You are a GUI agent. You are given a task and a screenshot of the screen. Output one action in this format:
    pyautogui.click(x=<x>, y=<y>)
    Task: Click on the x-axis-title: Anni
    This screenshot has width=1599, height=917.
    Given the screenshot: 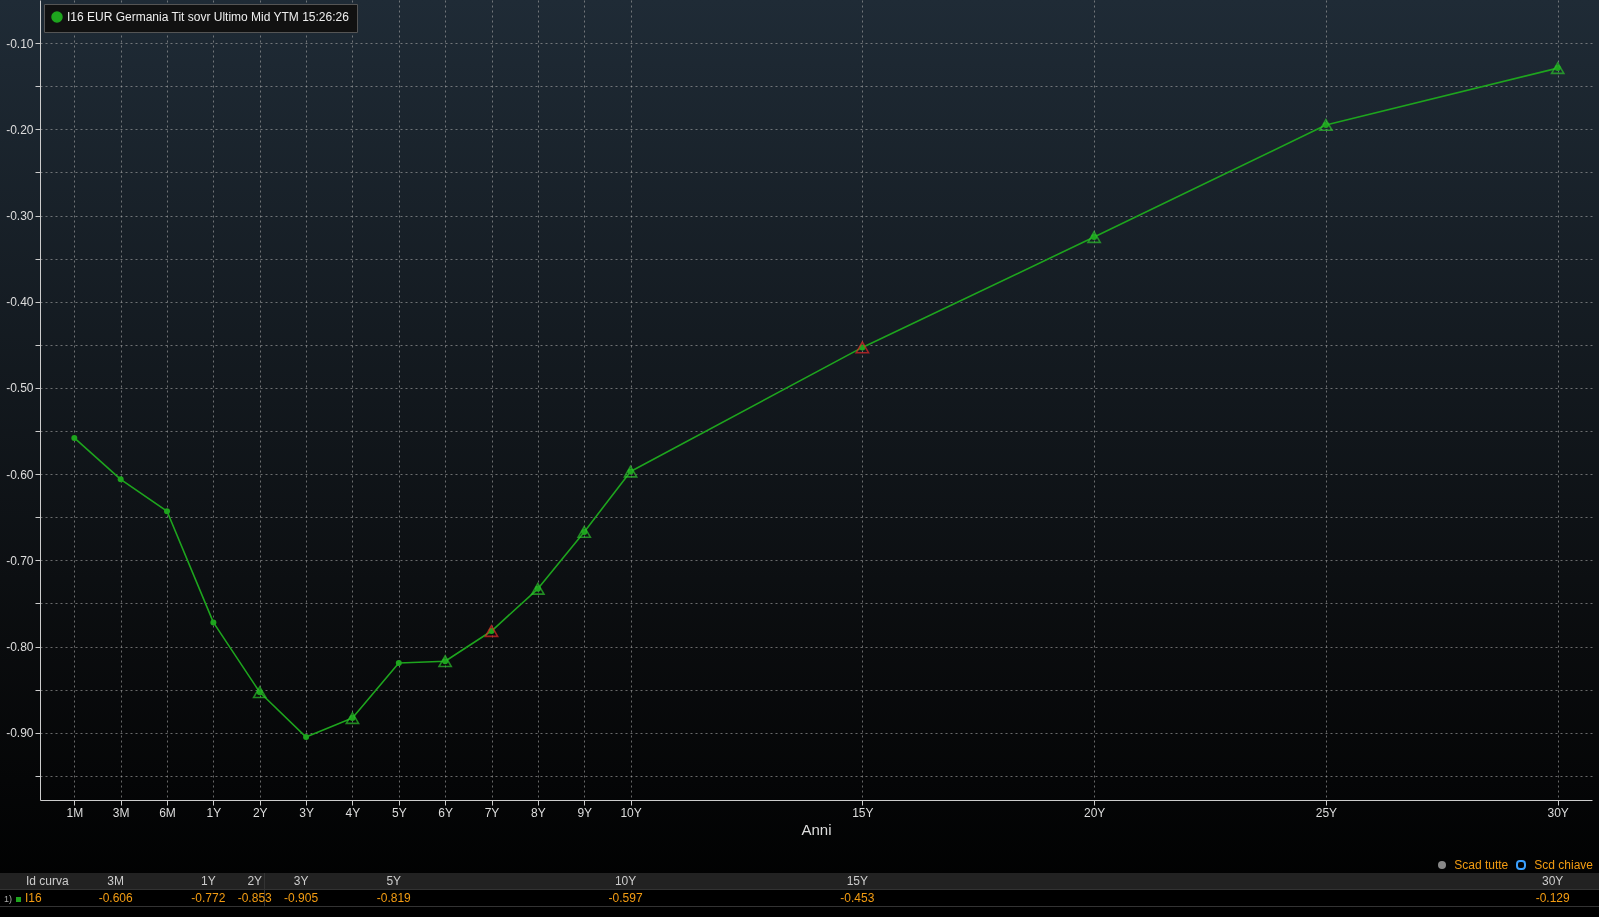 What is the action you would take?
    pyautogui.click(x=816, y=829)
    